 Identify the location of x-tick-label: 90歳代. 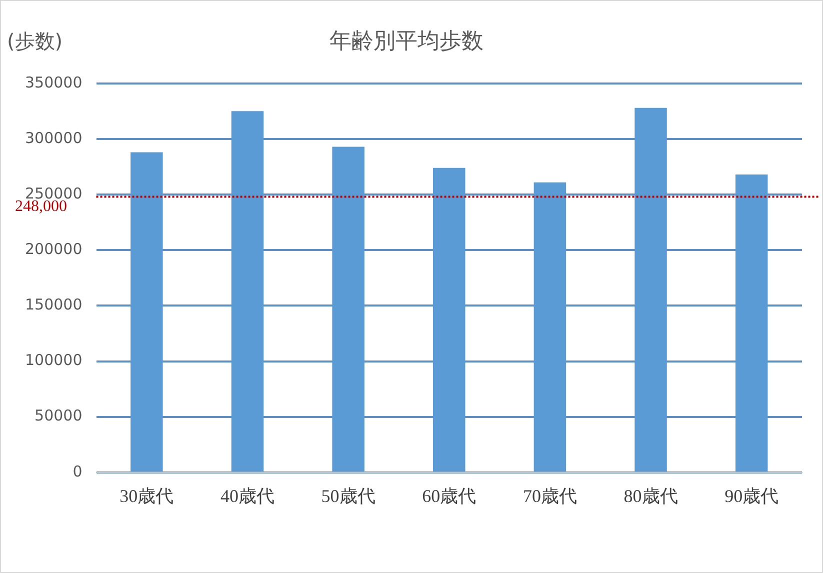
(751, 496).